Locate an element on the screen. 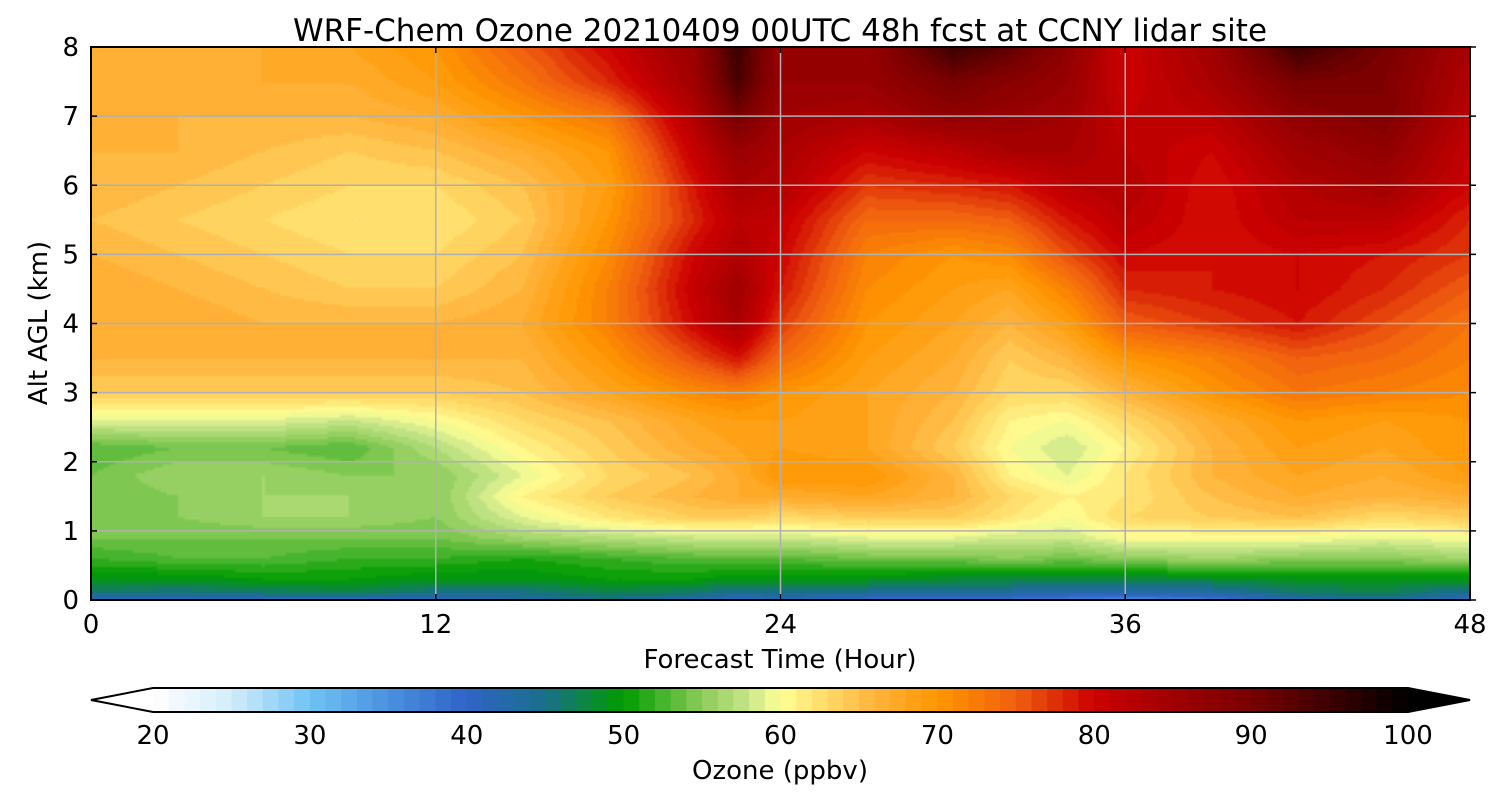 The image size is (1500, 800). y-axis-label: Alt AGL (km) is located at coordinates (39, 323).